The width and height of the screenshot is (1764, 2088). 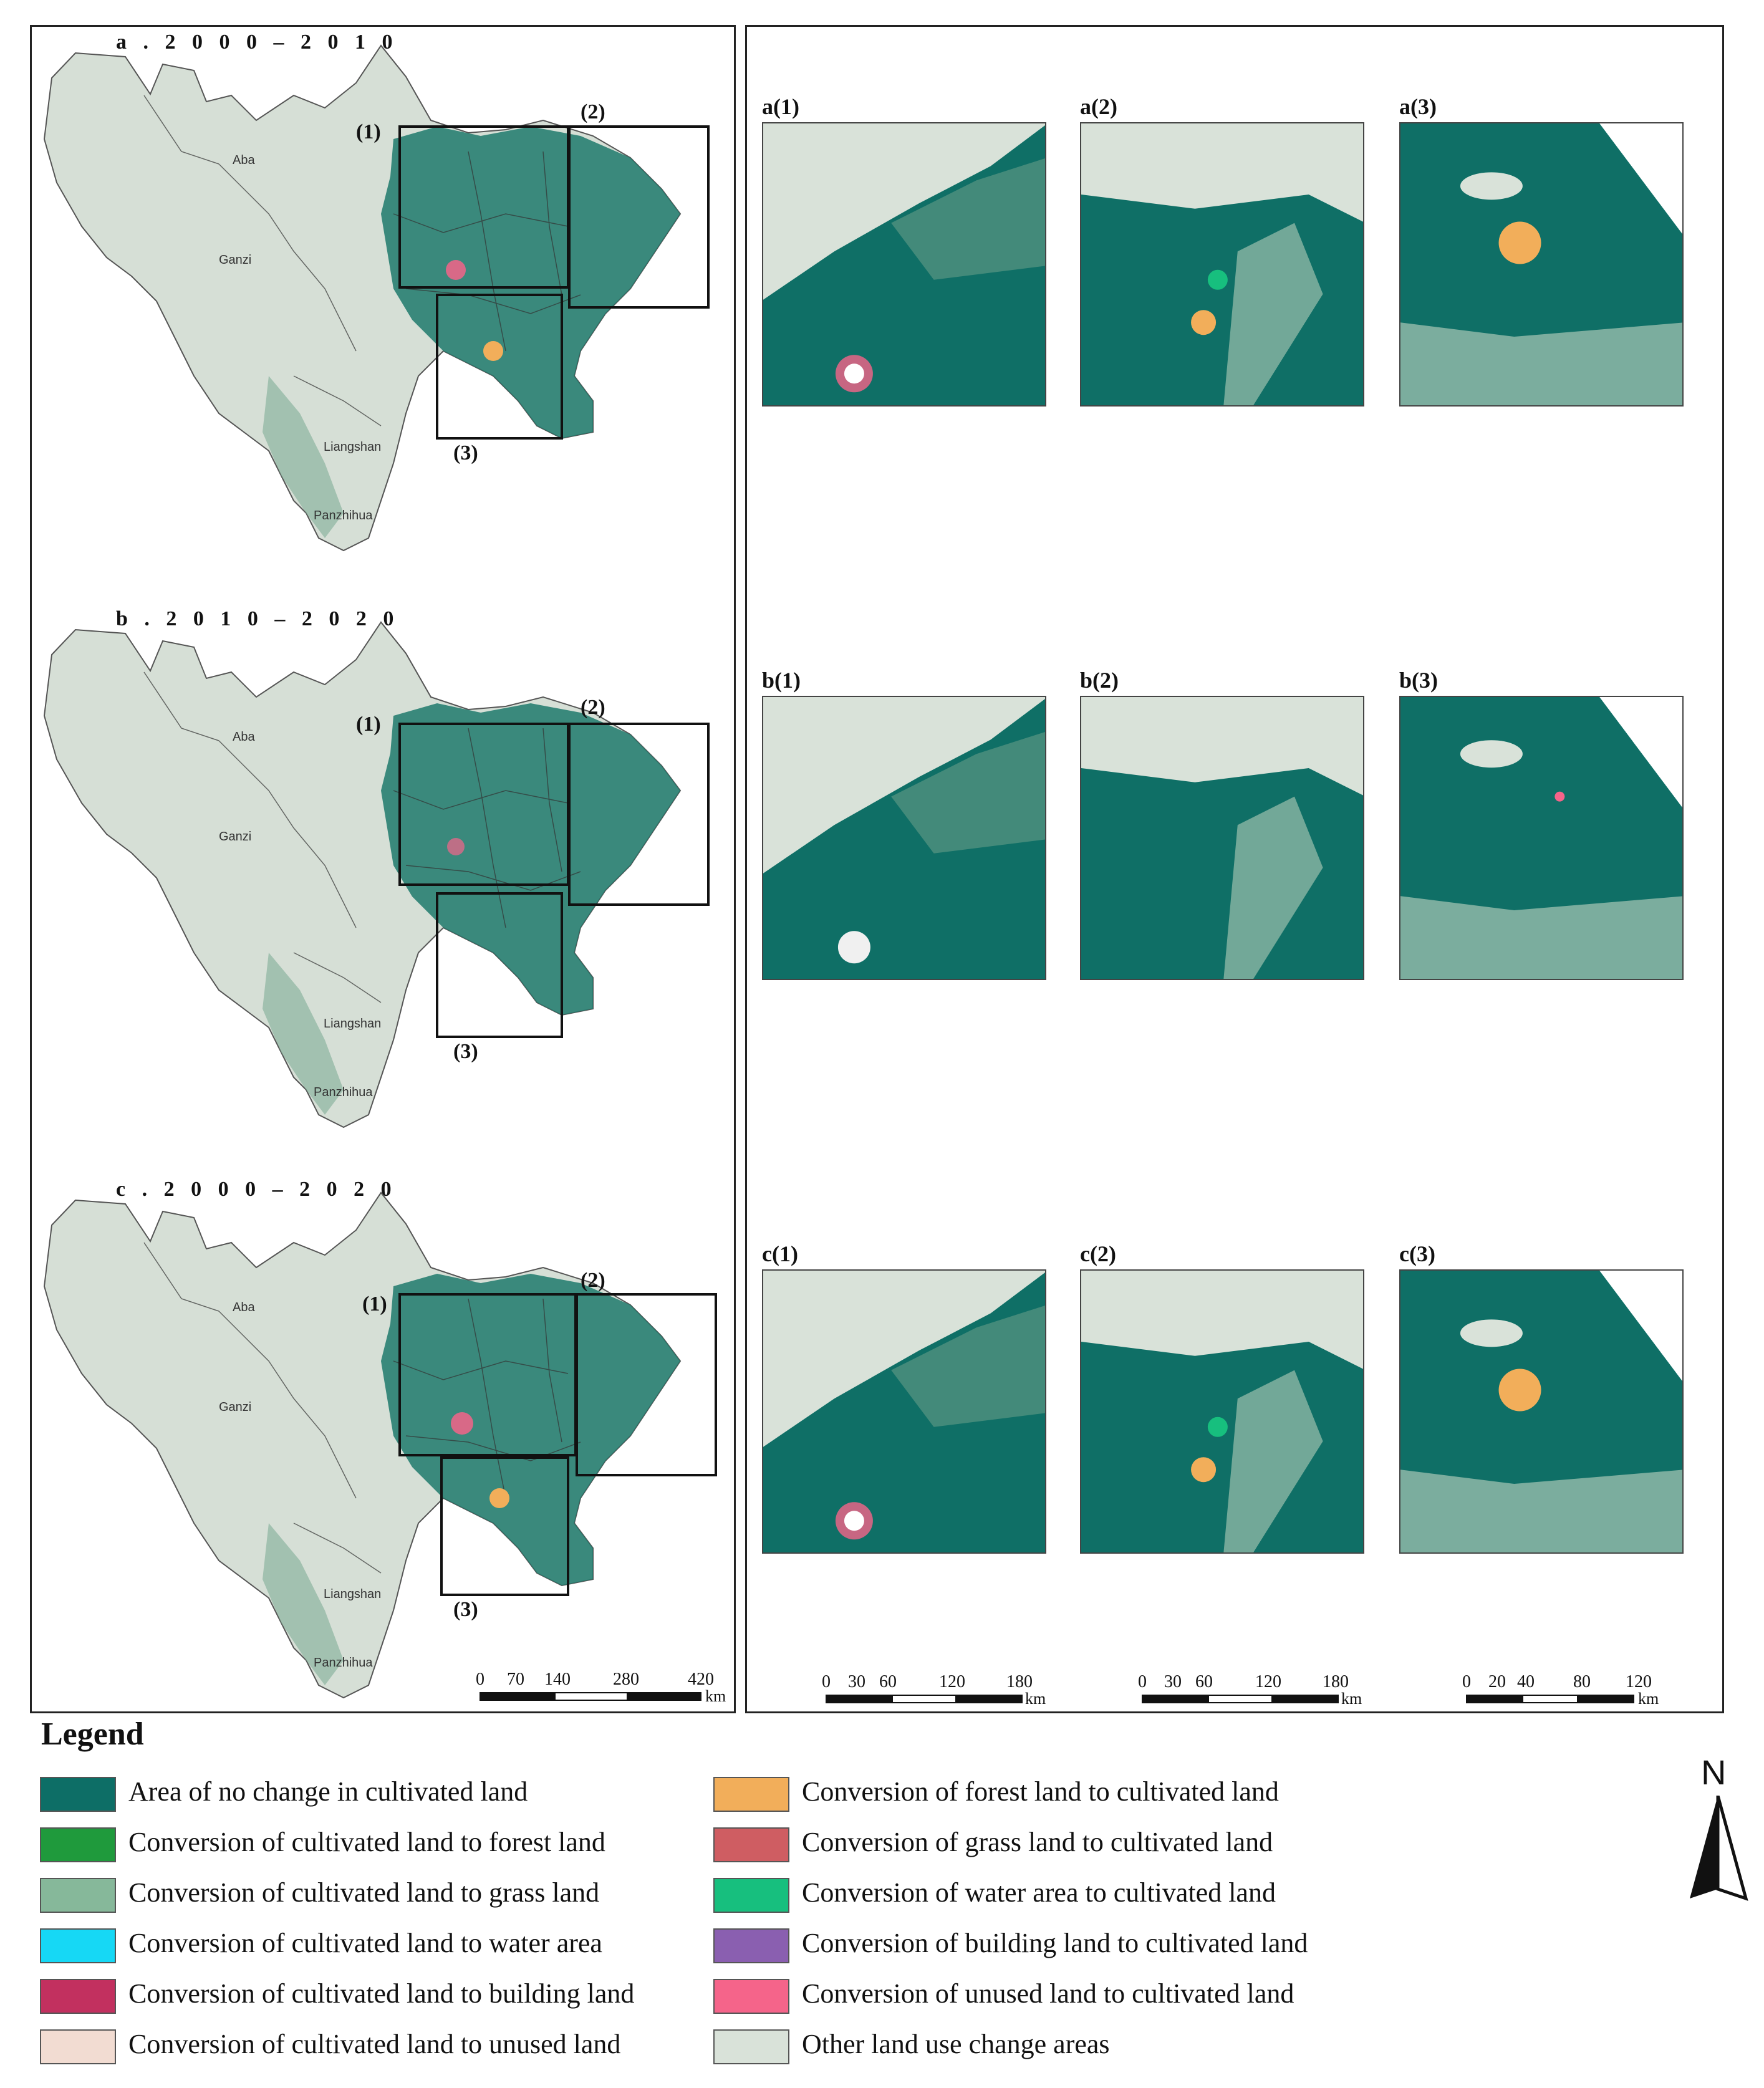 I want to click on inset-map-b2, so click(x=1222, y=838).